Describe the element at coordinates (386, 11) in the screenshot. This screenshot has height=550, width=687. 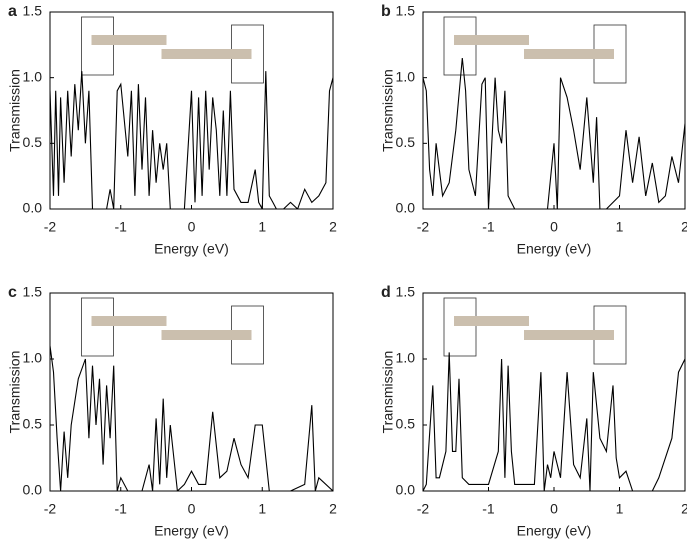
I see `panel-label: b` at that location.